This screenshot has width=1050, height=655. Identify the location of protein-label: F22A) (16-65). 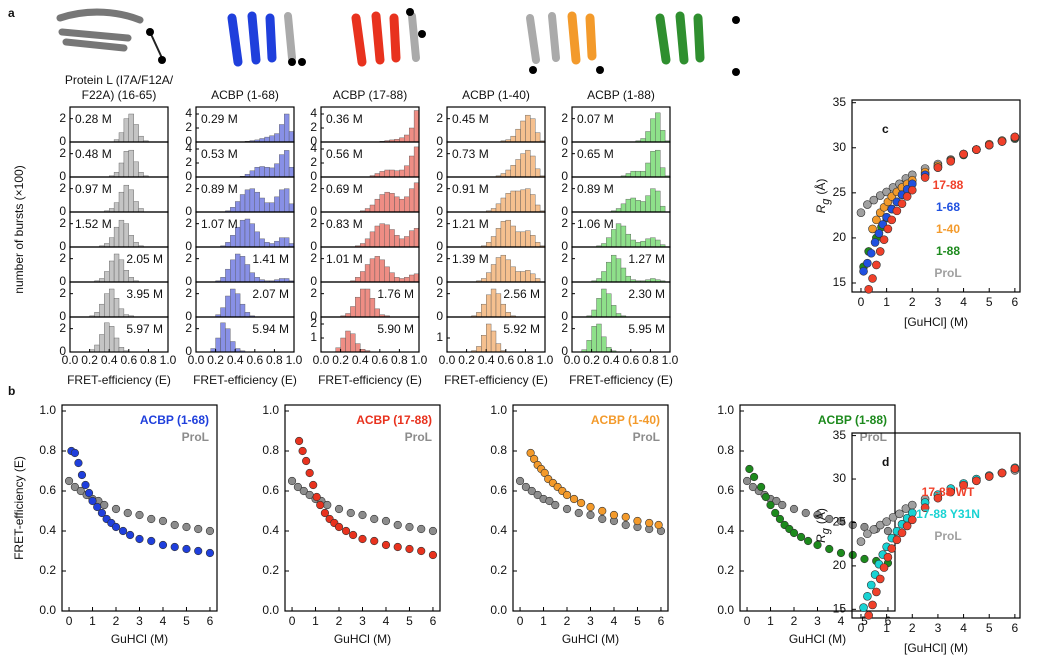
(119, 95).